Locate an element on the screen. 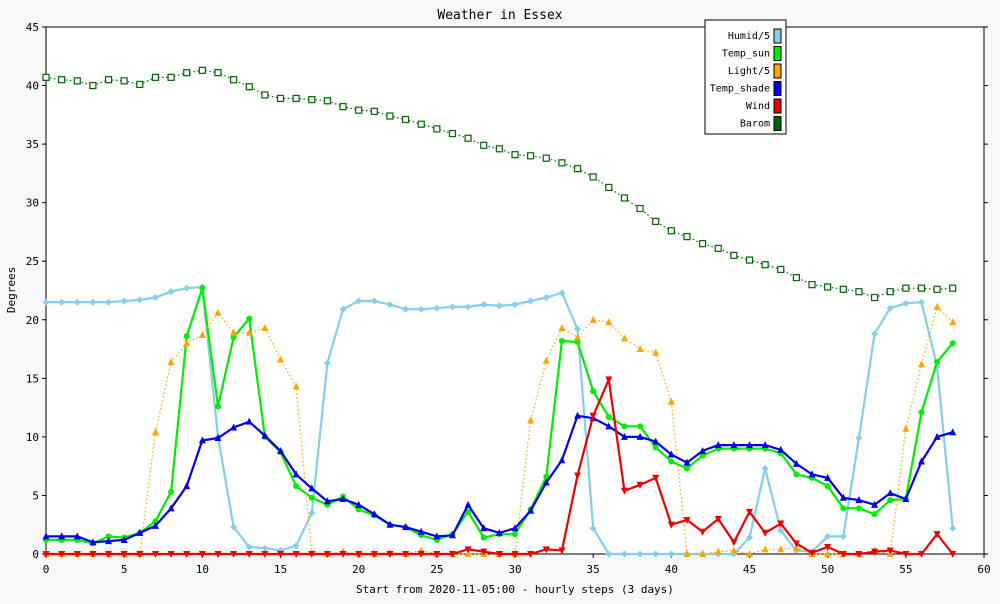 Image resolution: width=1000 pixels, height=604 pixels. y-tick-label: 40 is located at coordinates (32, 86).